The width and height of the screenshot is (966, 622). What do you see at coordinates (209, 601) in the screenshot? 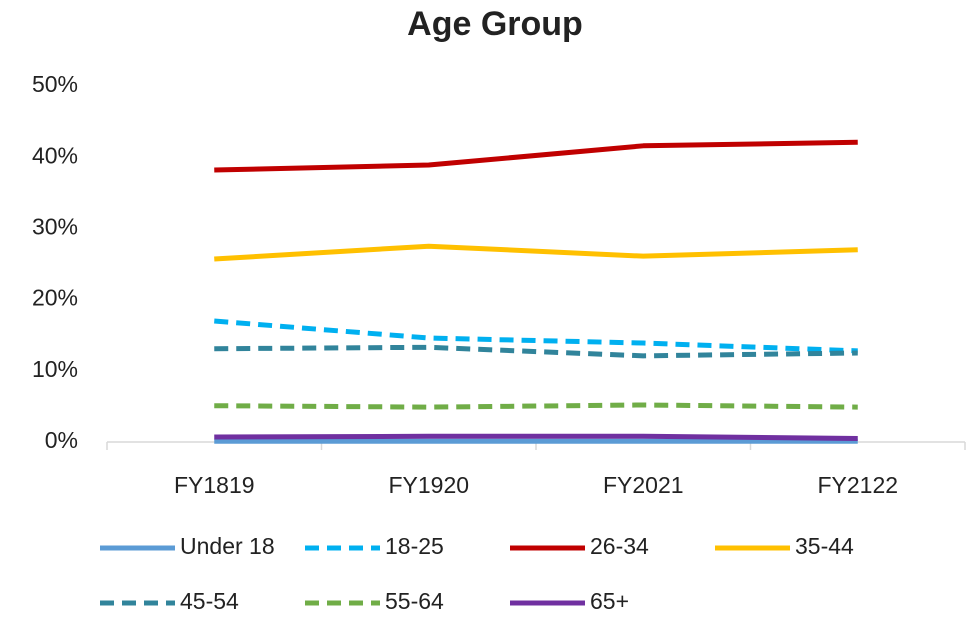
I see `legend-label: 45-54` at bounding box center [209, 601].